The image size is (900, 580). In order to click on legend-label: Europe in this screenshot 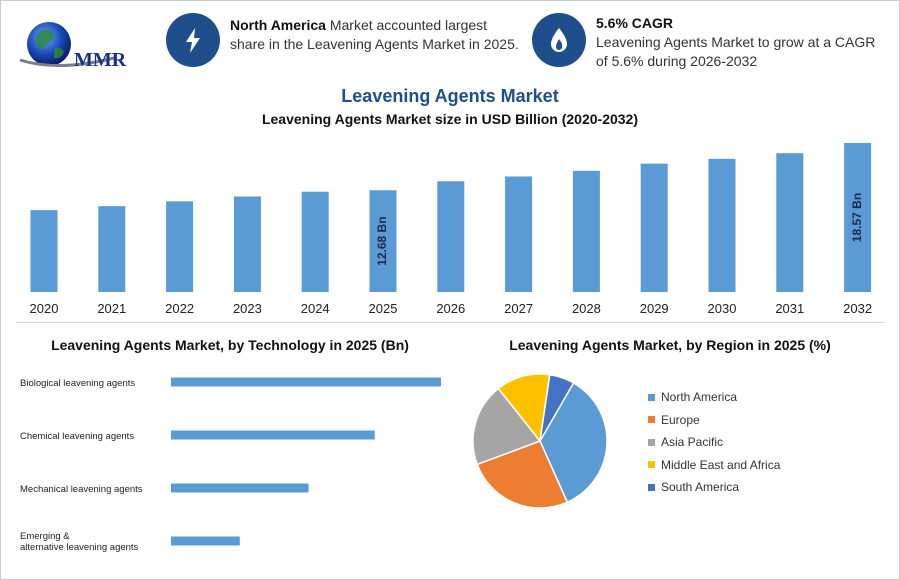, I will do `click(680, 419)`.